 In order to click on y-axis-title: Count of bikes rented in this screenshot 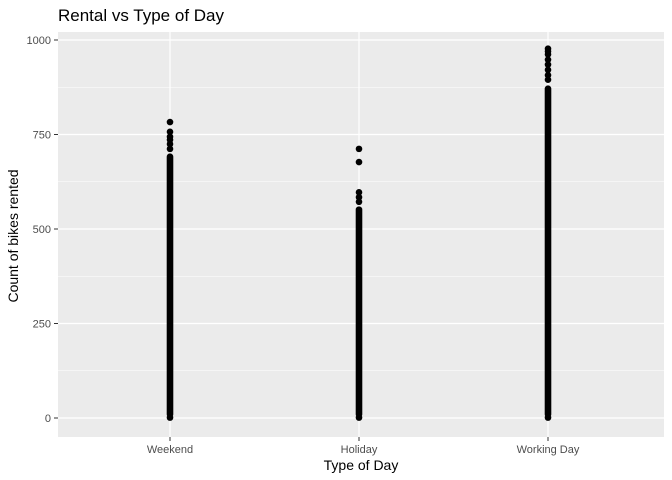, I will do `click(13, 235)`.